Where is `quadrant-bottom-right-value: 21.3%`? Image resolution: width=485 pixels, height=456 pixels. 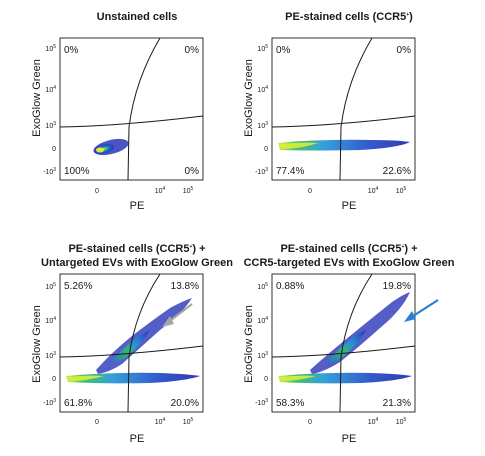
quadrant-bottom-right-value: 21.3% is located at coordinates (397, 403).